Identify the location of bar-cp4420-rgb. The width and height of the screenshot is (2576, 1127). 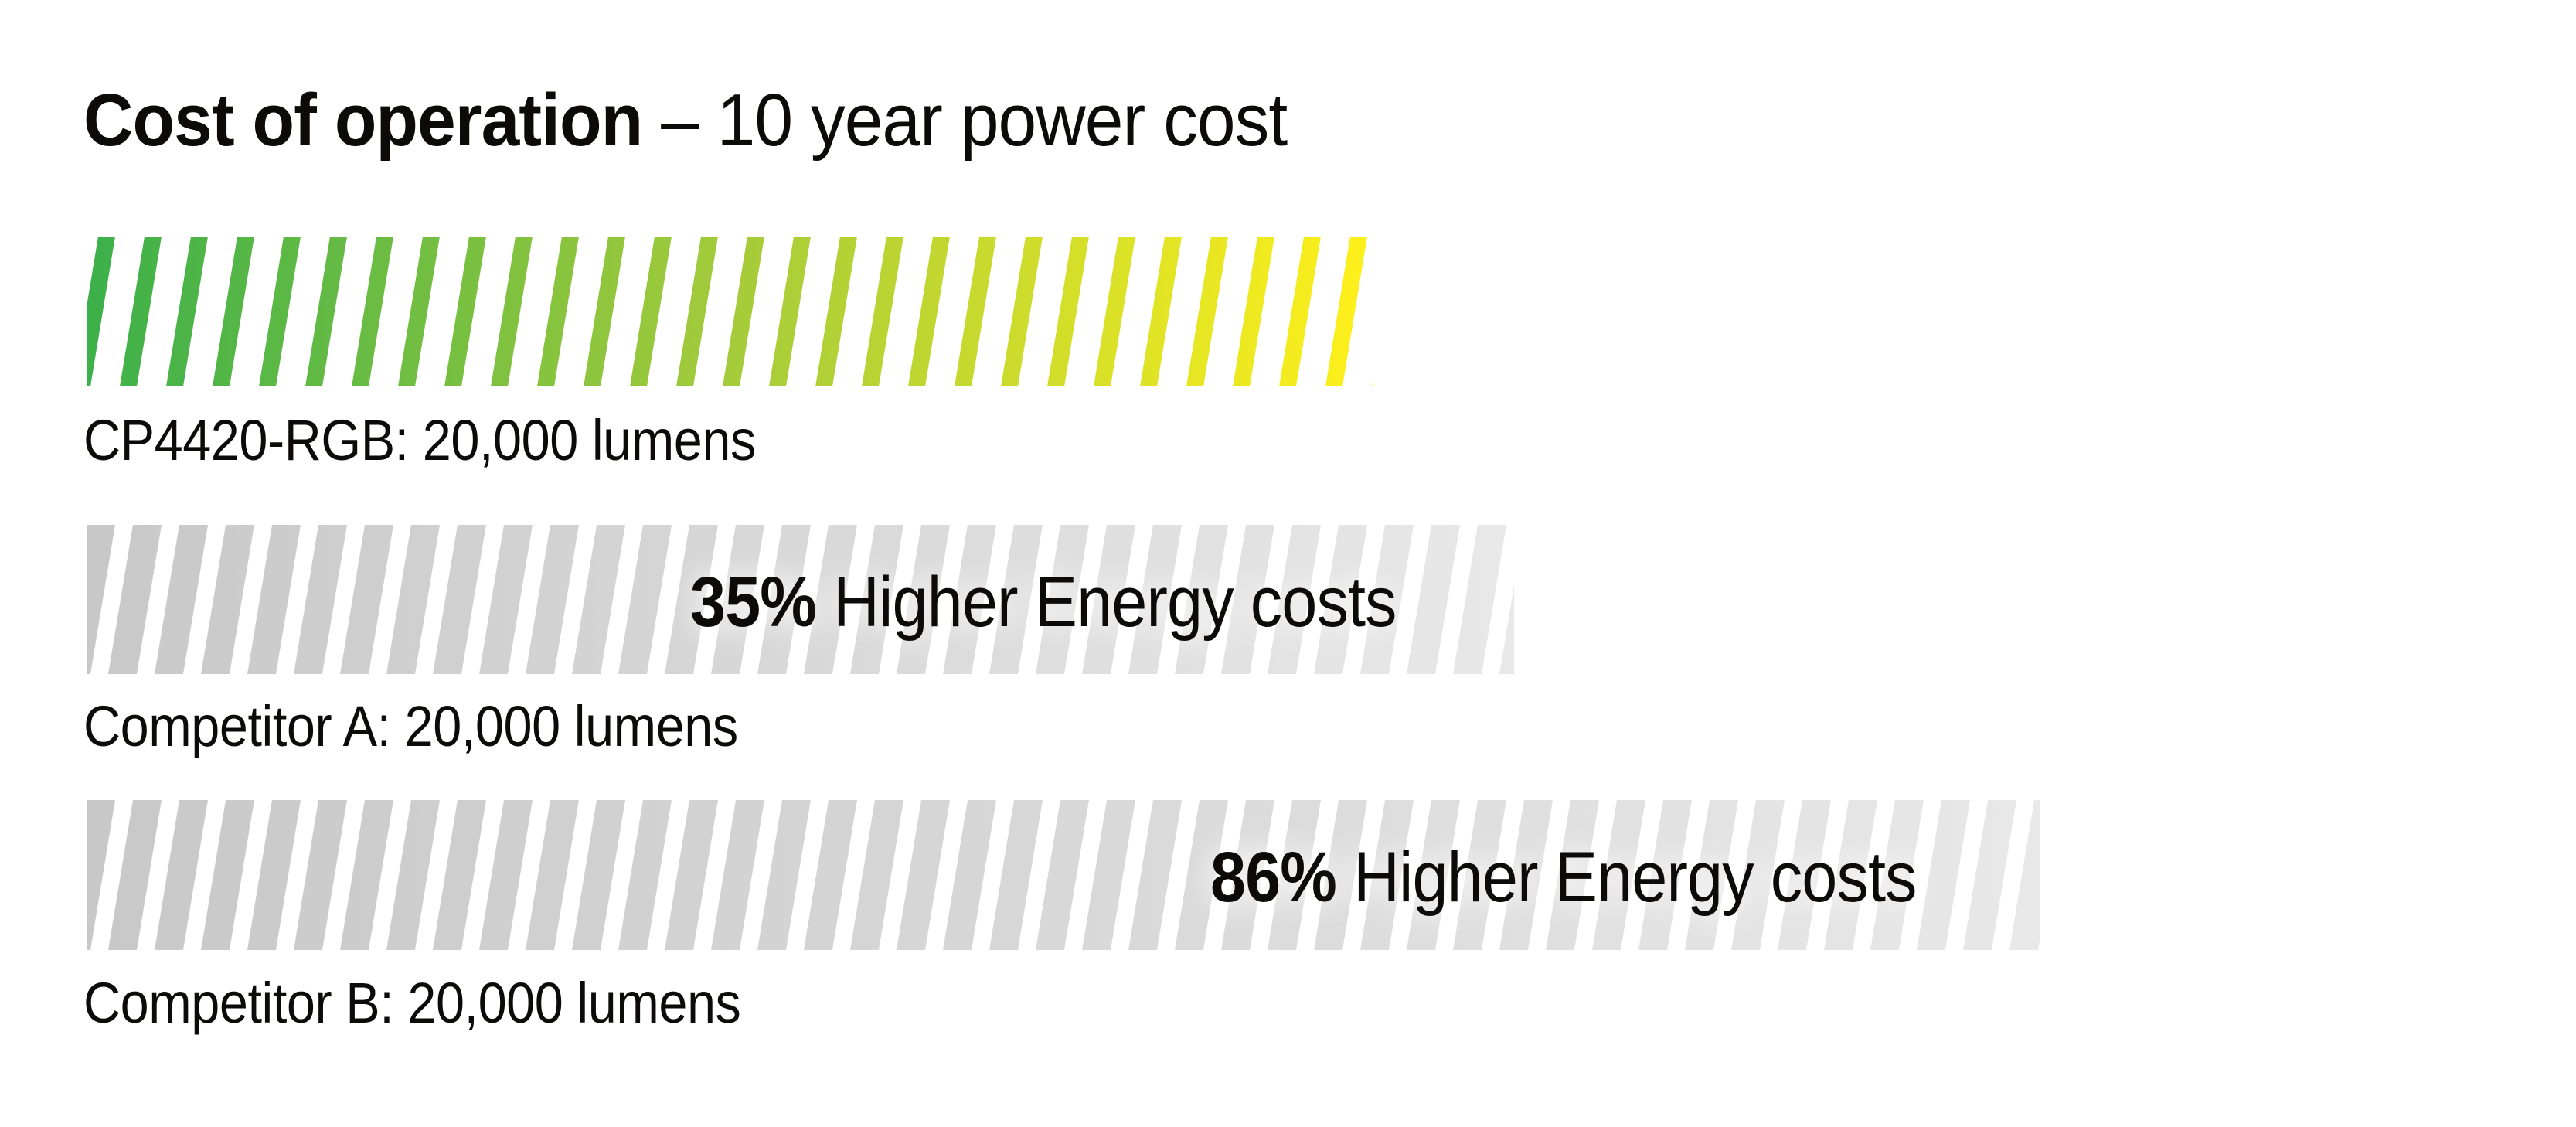
(730, 312).